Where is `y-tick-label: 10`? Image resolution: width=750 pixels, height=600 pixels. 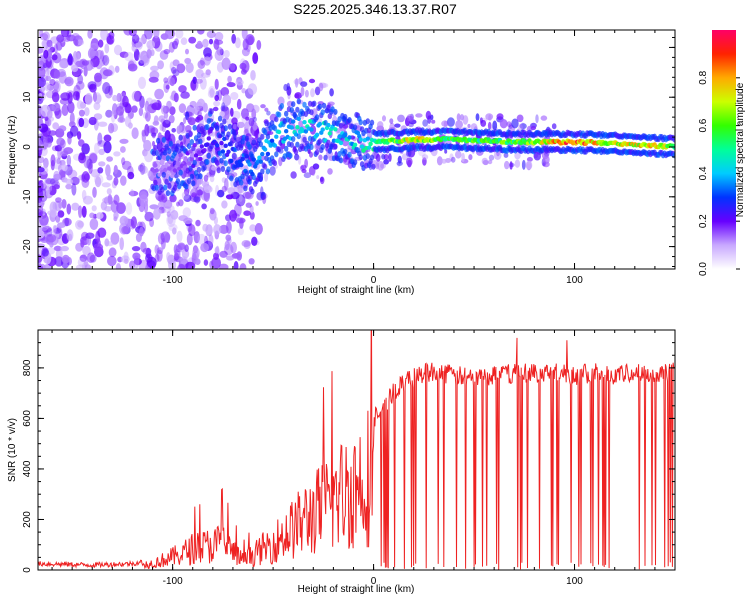 y-tick-label: 10 is located at coordinates (27, 97).